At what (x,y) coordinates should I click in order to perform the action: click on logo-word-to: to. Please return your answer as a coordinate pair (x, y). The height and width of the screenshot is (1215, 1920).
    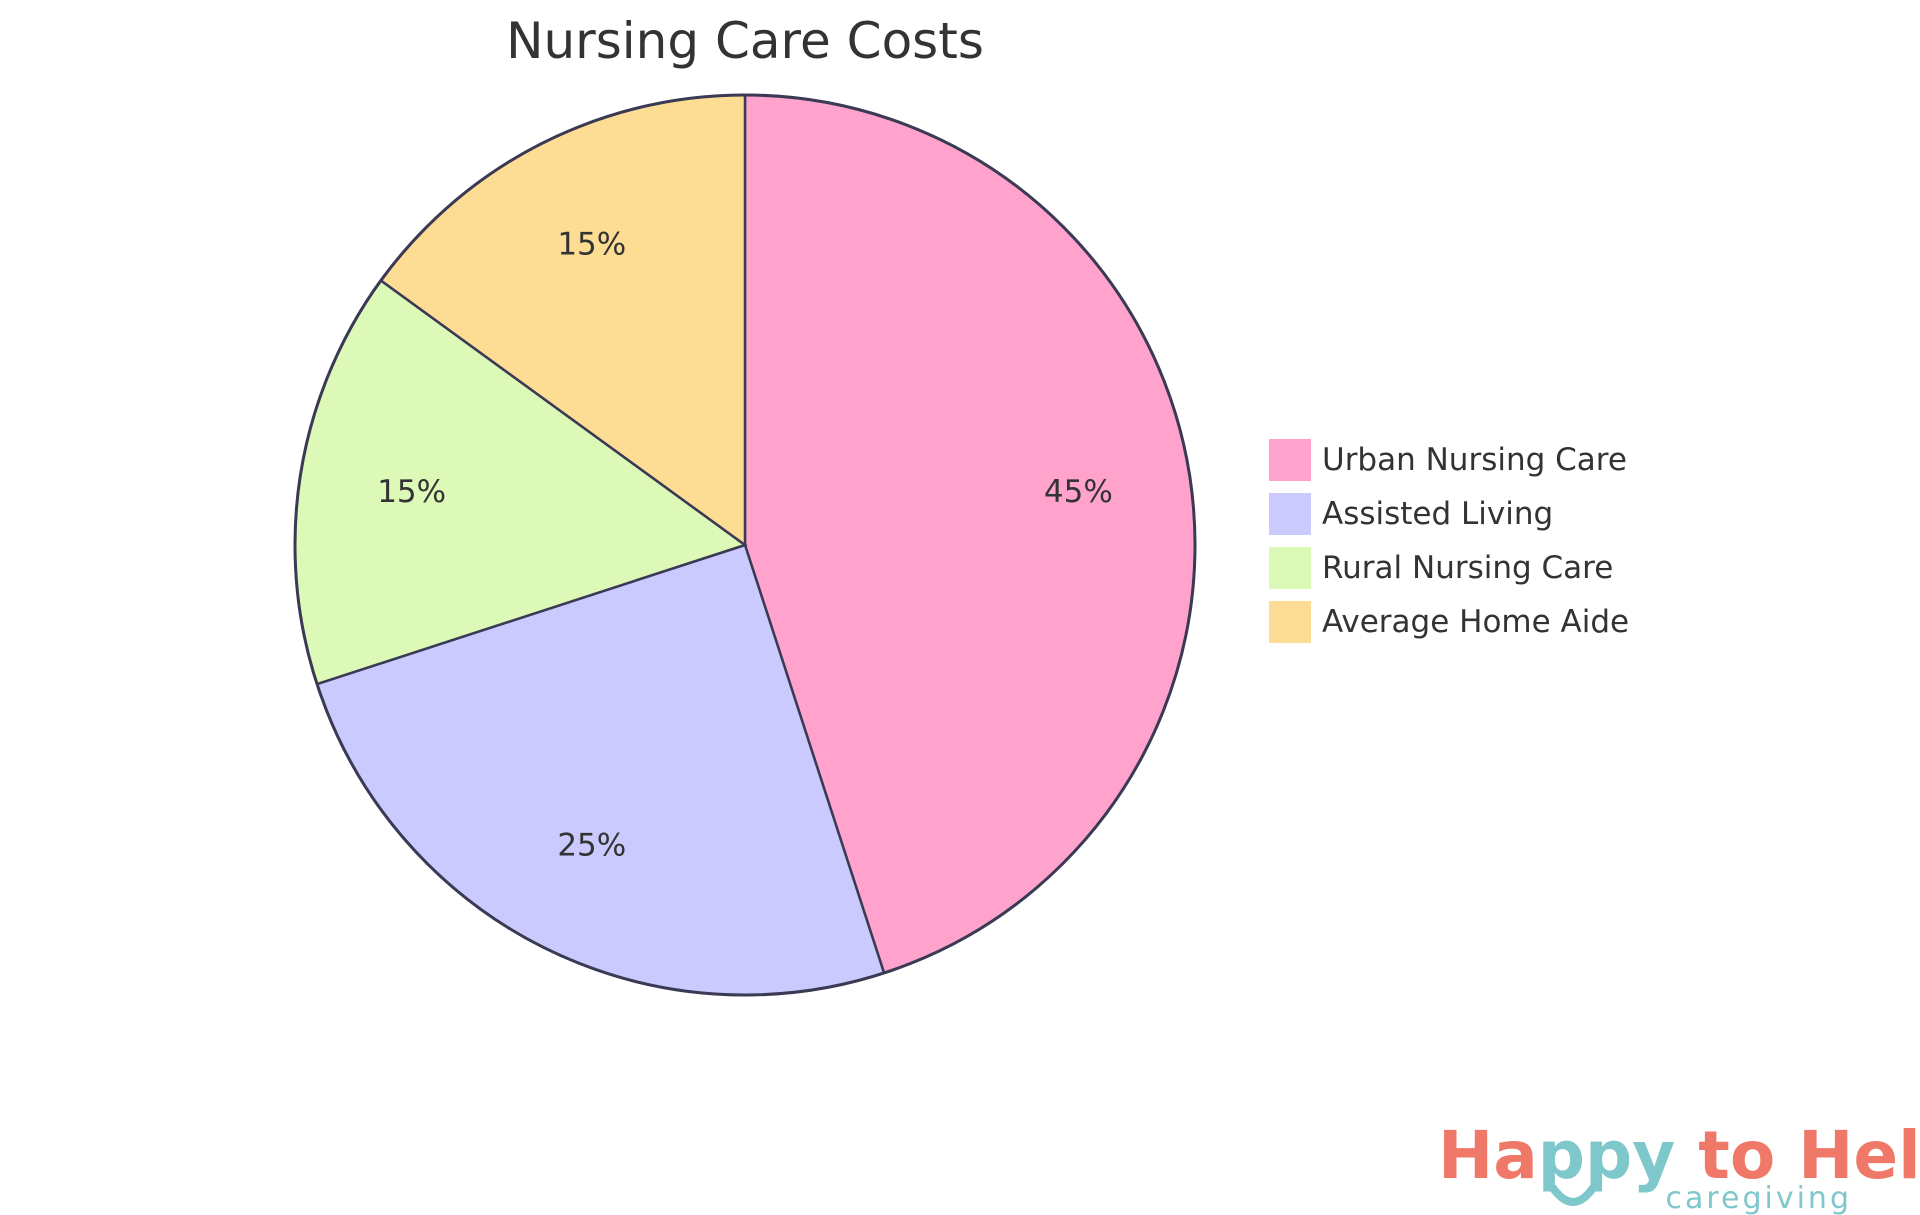
    Looking at the image, I should click on (1736, 1155).